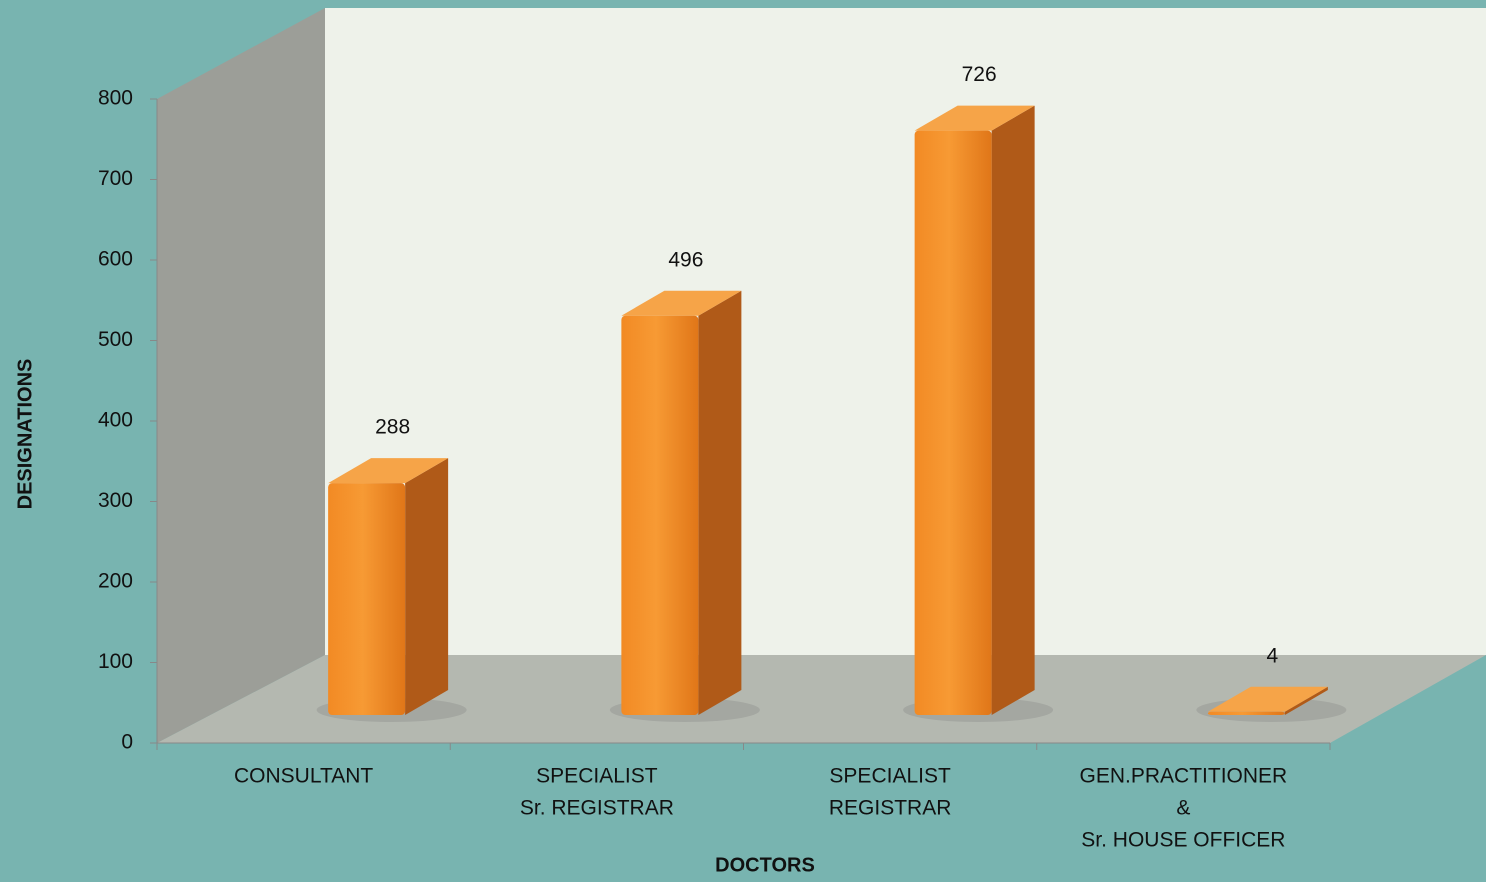 The height and width of the screenshot is (882, 1486). What do you see at coordinates (115, 581) in the screenshot?
I see `y-tick-label: 200` at bounding box center [115, 581].